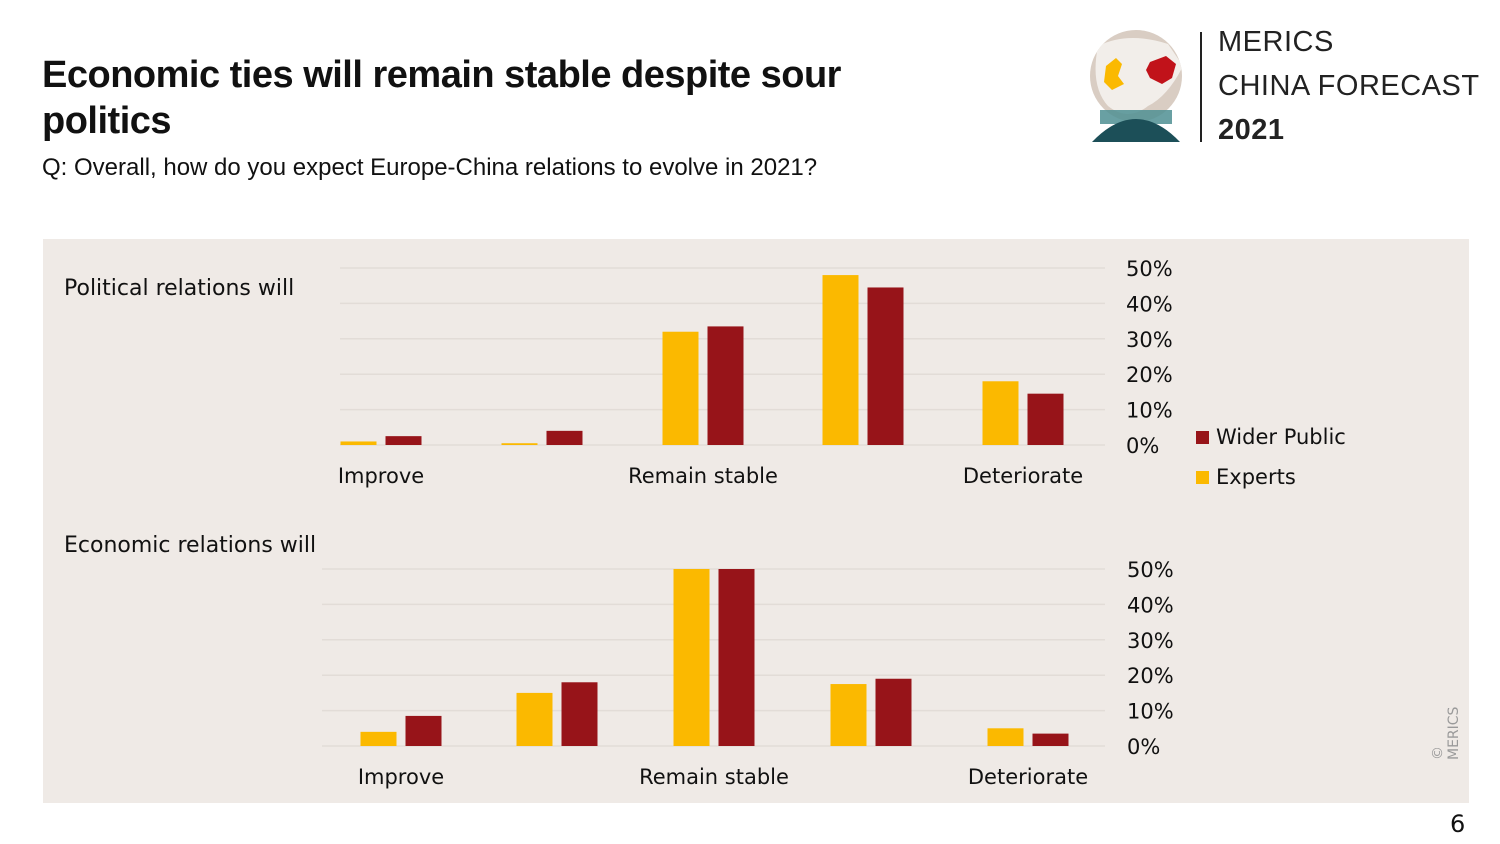  I want to click on logo-divider, so click(1201, 87).